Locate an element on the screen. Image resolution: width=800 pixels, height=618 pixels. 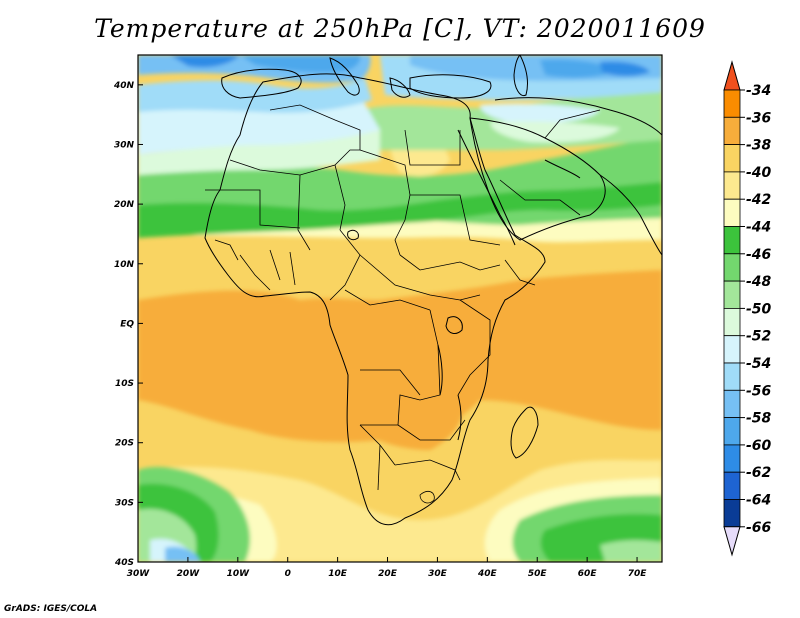
y-tick-label: 40N is located at coordinates (124, 86).